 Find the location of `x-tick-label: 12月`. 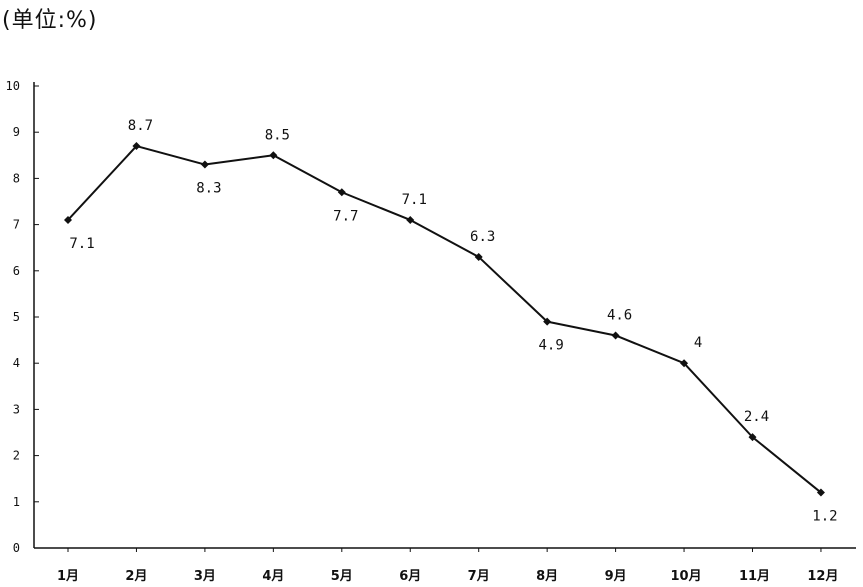

x-tick-label: 12月 is located at coordinates (822, 576).